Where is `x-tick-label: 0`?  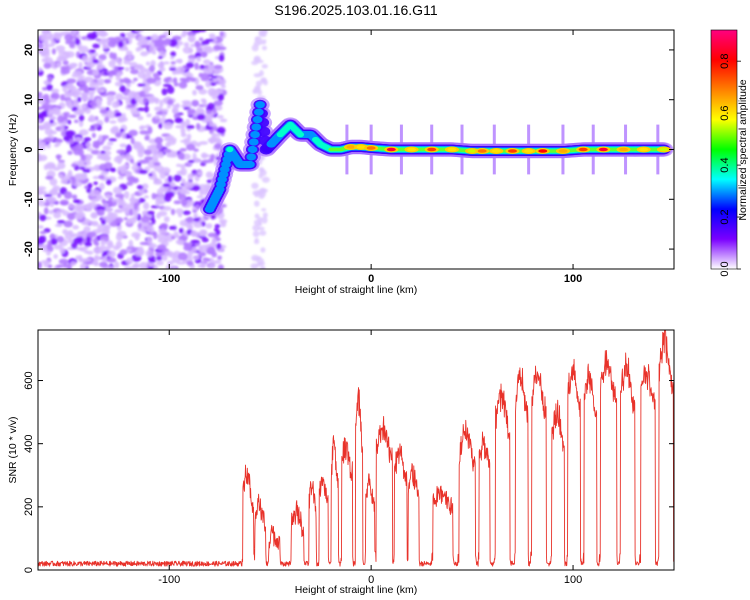 x-tick-label: 0 is located at coordinates (371, 279).